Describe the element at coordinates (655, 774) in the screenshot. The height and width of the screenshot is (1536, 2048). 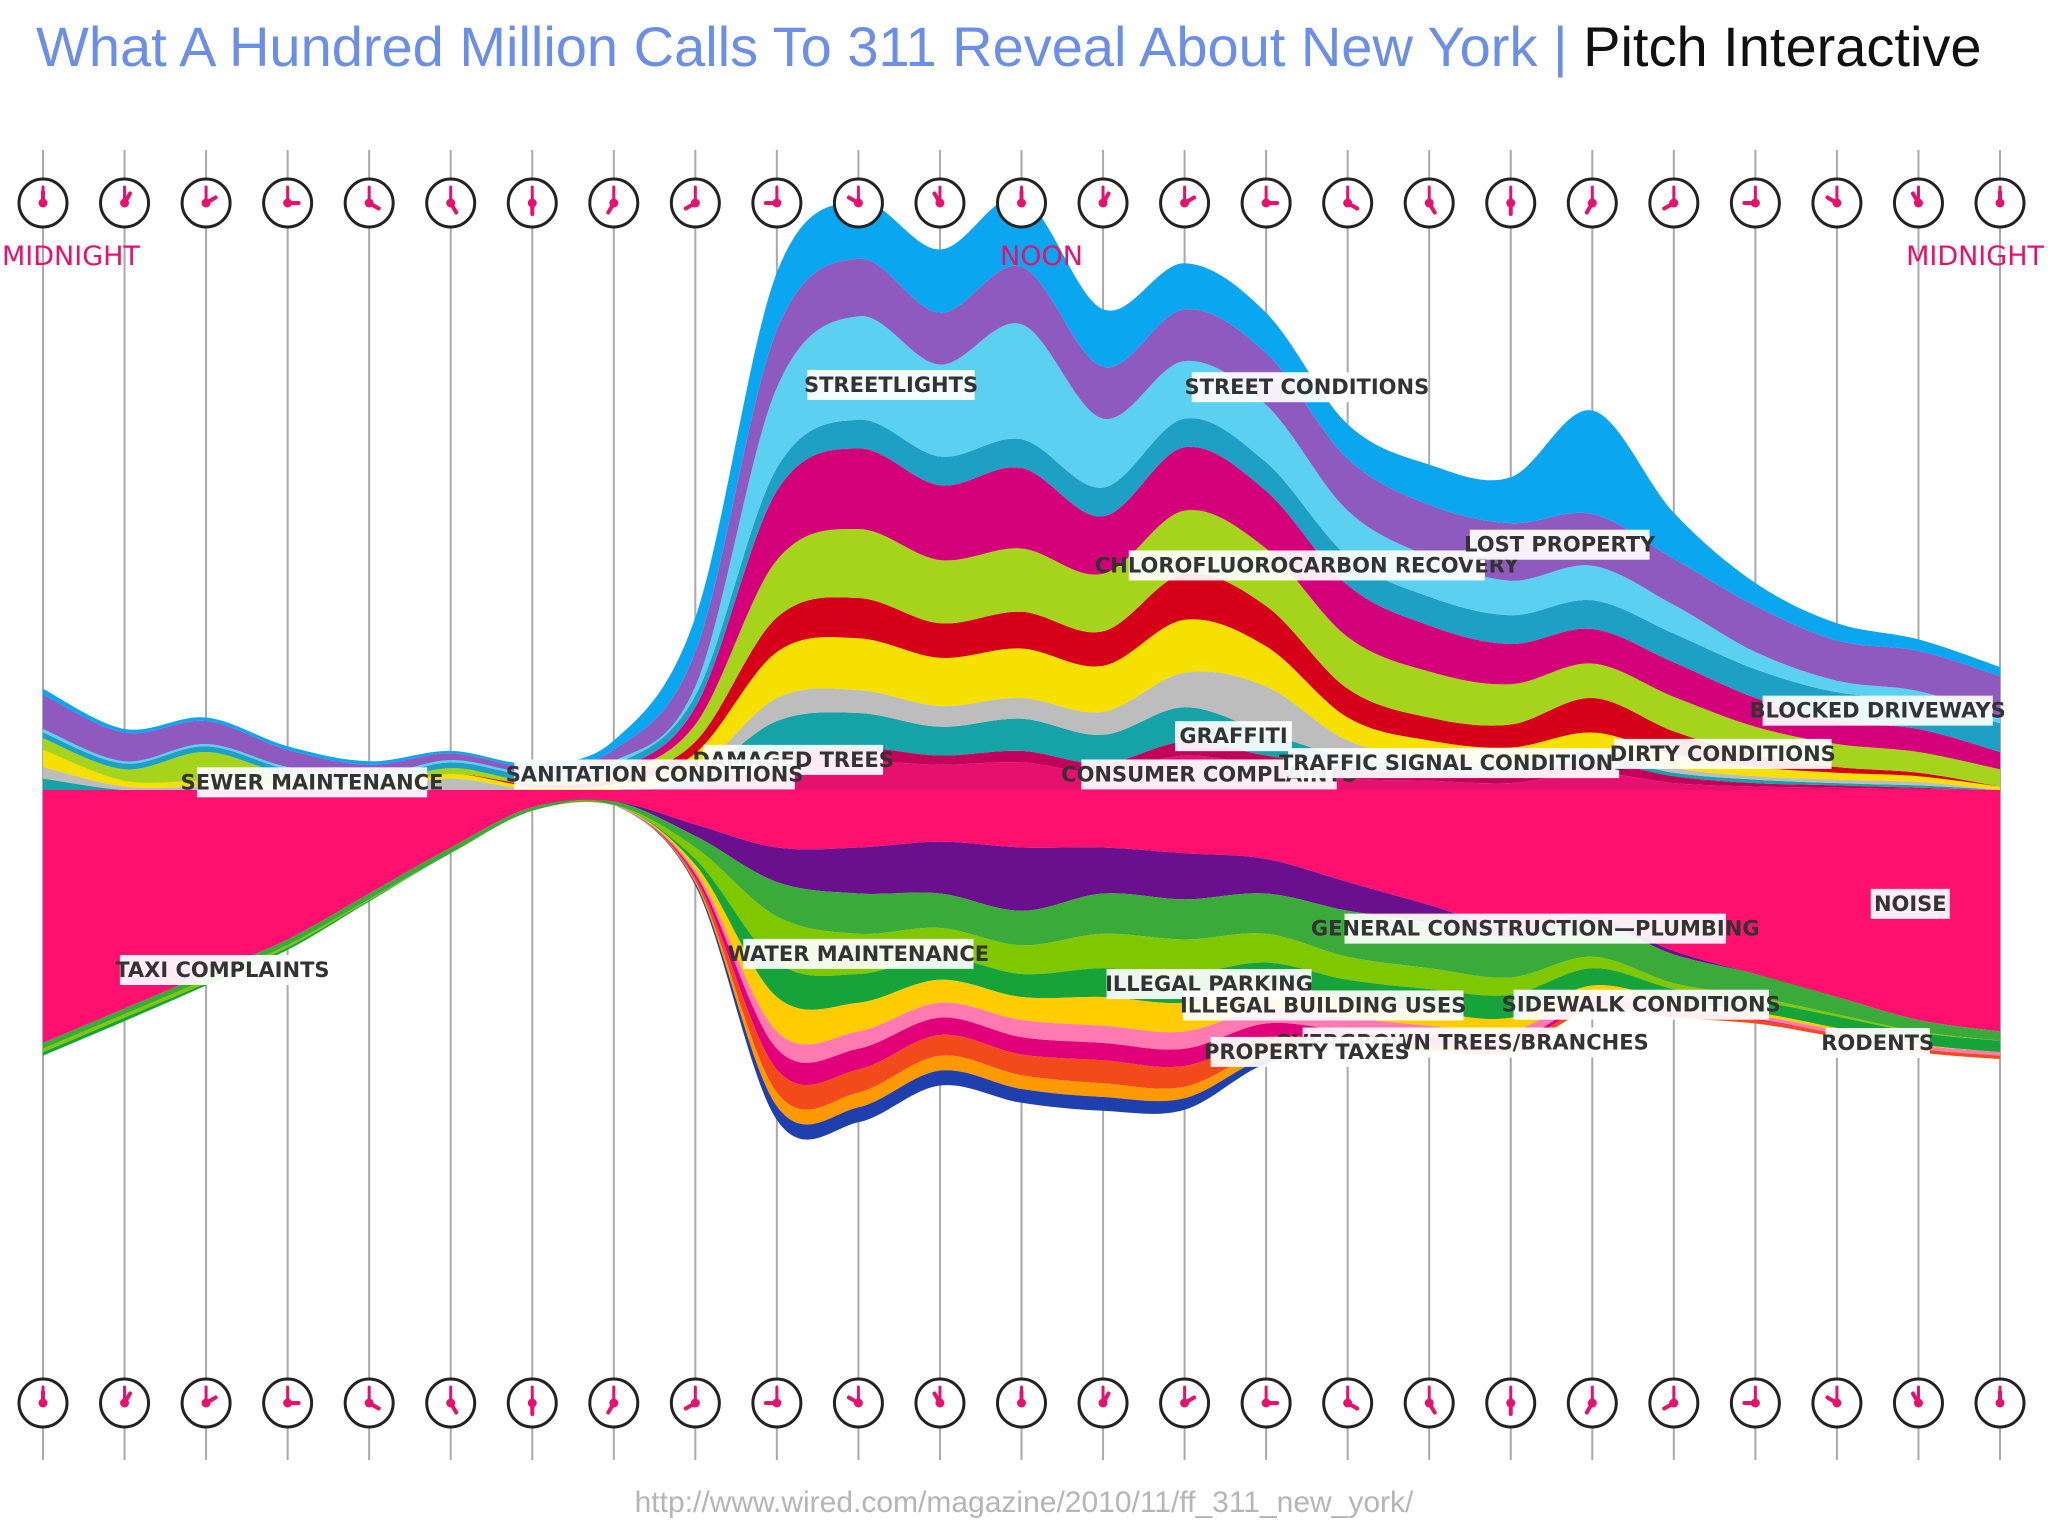
I see `svg-text: SANITATION CONDITIONS` at that location.